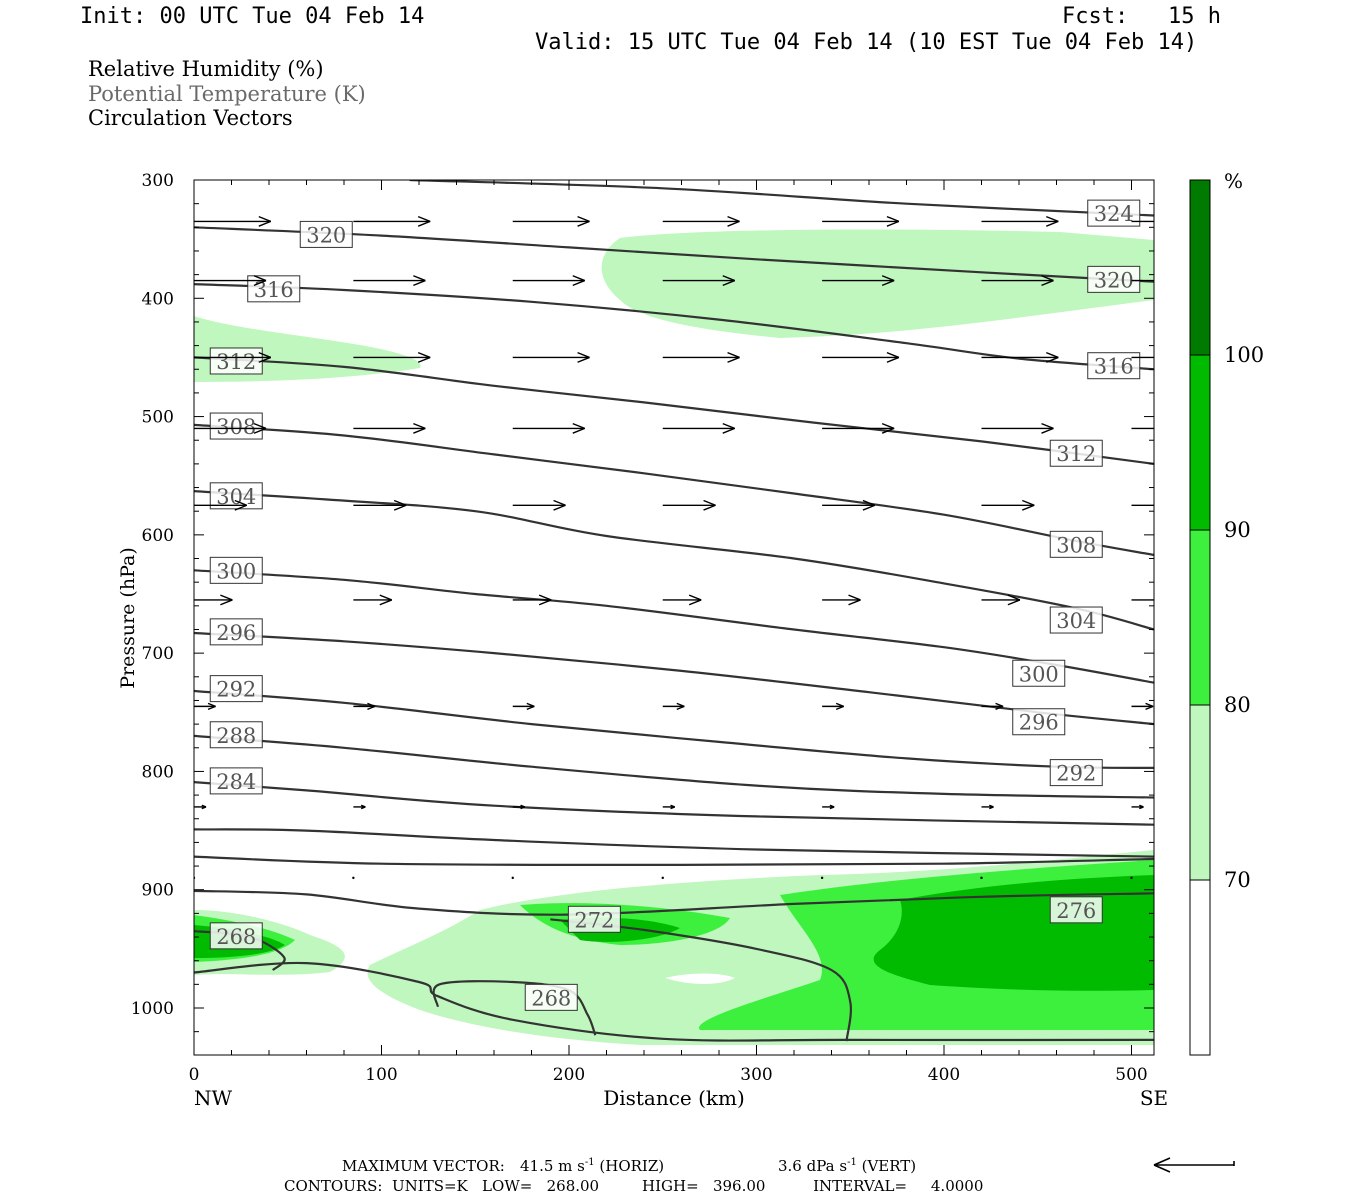 The image size is (1350, 1200). Describe the element at coordinates (1076, 910) in the screenshot. I see `theta-label-276: 276` at that location.